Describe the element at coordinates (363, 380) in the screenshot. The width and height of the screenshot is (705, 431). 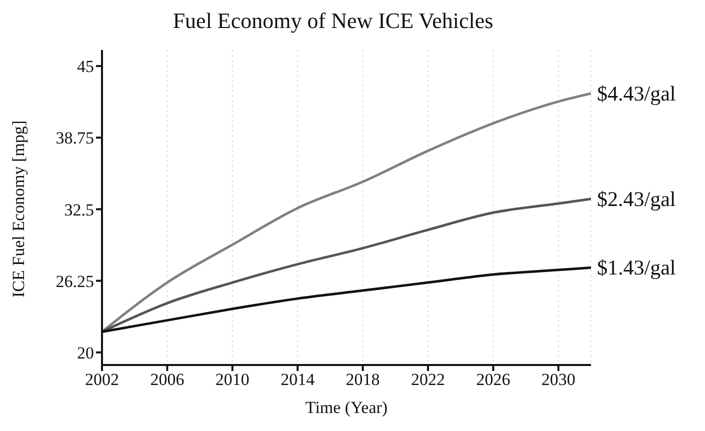
I see `x-tick-label: 2018` at that location.